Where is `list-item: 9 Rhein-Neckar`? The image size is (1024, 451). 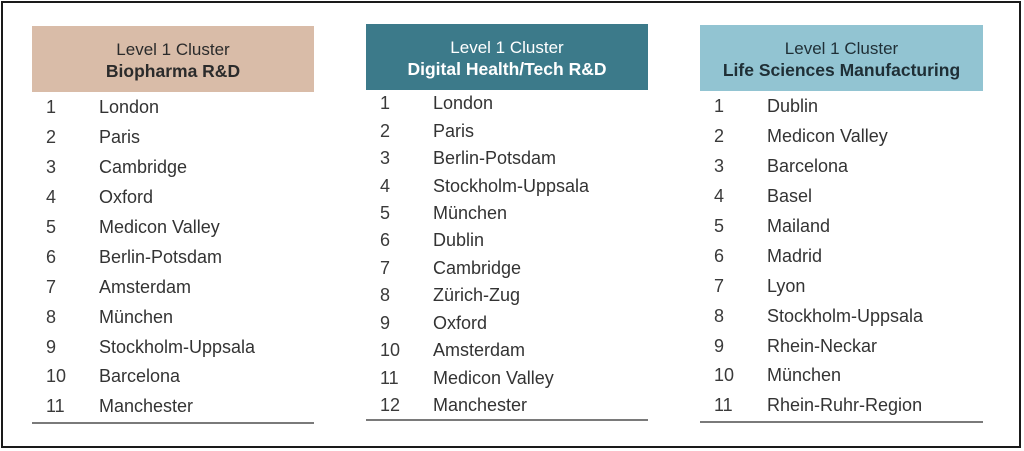 list-item: 9 Rhein-Neckar is located at coordinates (841, 346).